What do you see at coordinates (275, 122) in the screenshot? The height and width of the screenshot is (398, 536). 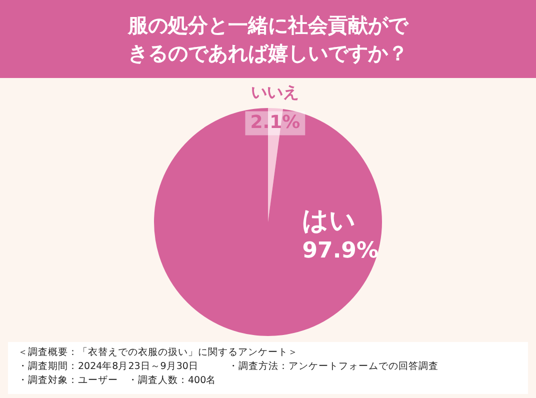 I see `data-label: 2.1%` at bounding box center [275, 122].